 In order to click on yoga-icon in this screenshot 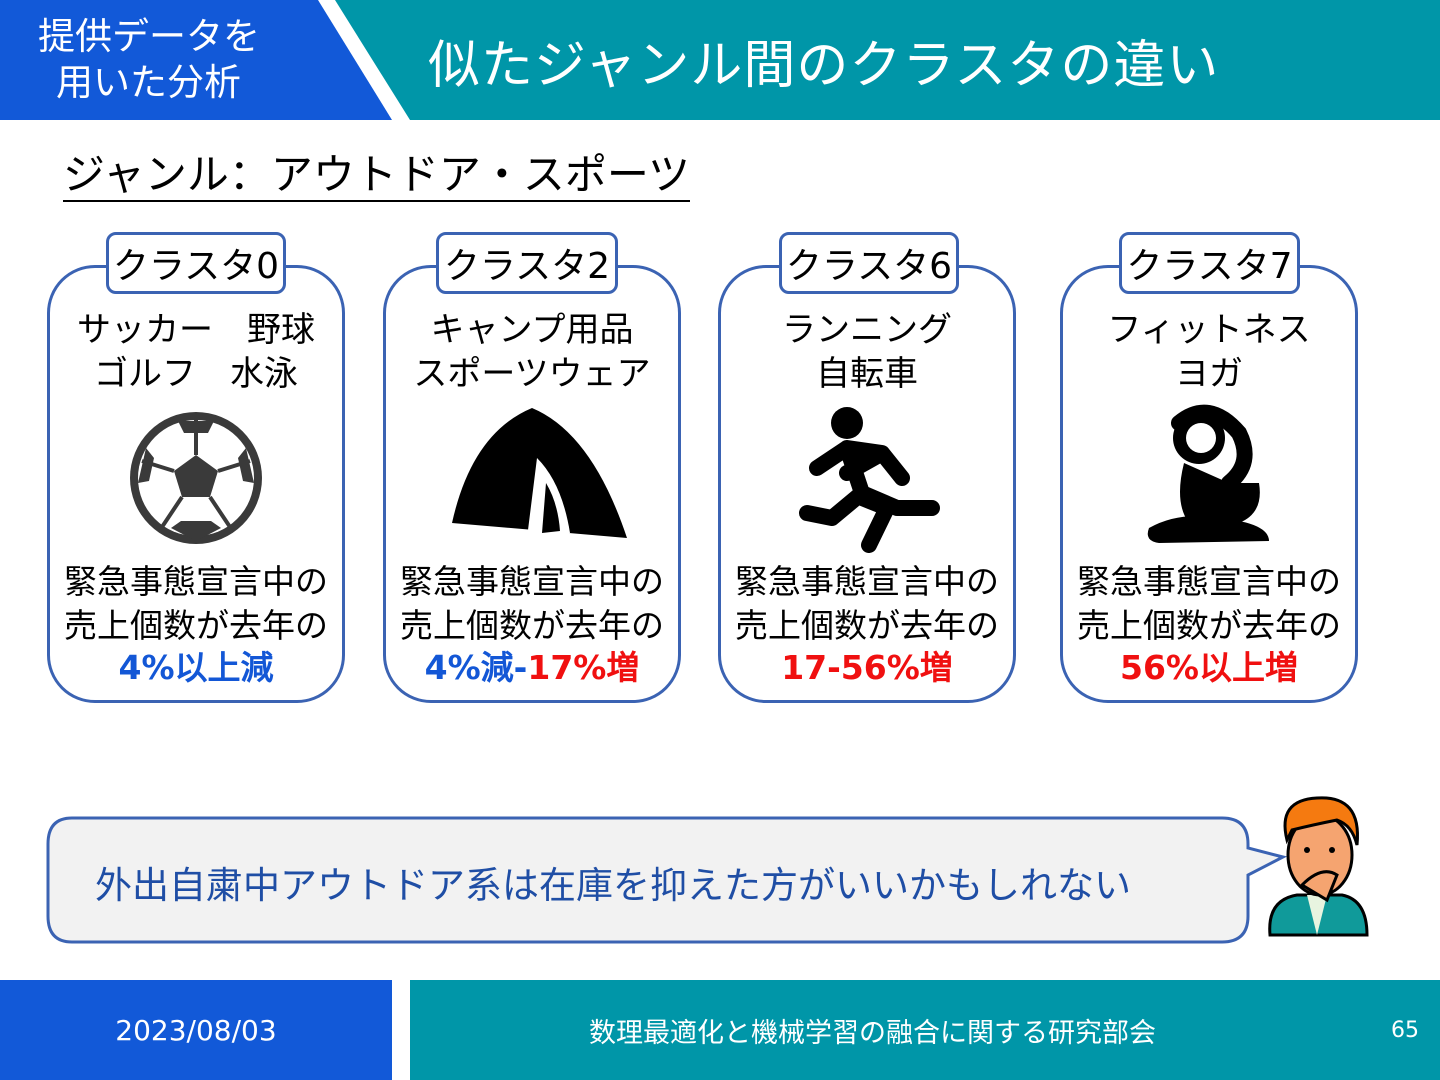, I will do `click(1208, 473)`.